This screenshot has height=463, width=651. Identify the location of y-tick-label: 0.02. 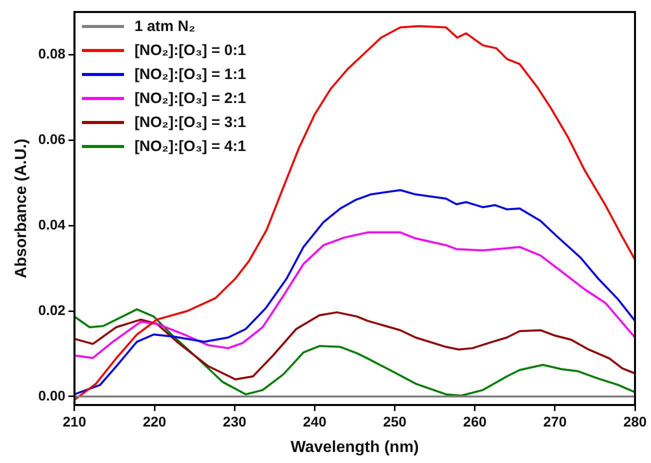
(52, 310).